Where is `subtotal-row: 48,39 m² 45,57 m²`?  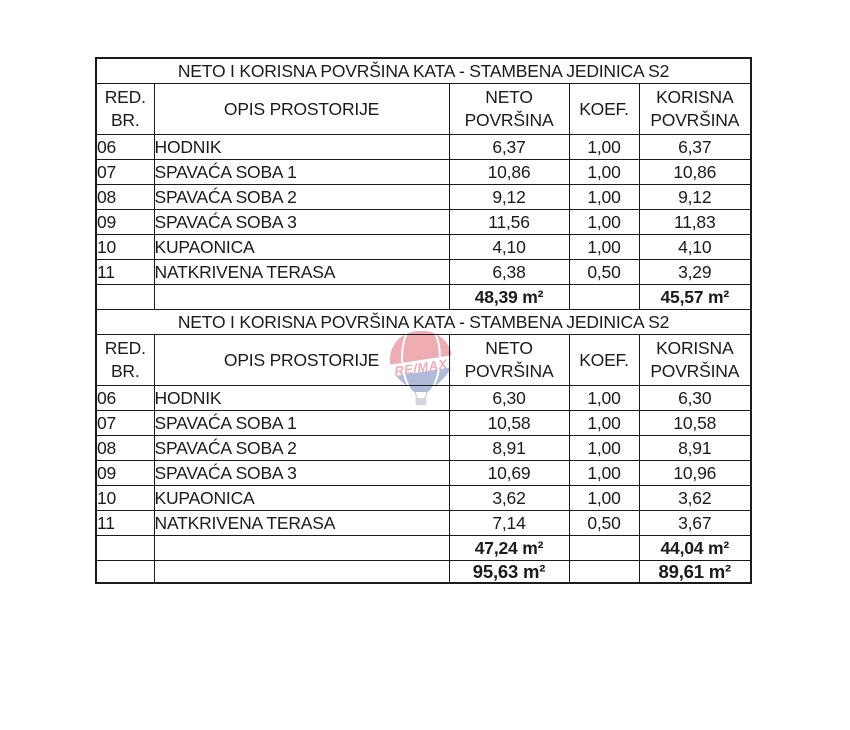
subtotal-row: 48,39 m² 45,57 m² is located at coordinates (423, 297).